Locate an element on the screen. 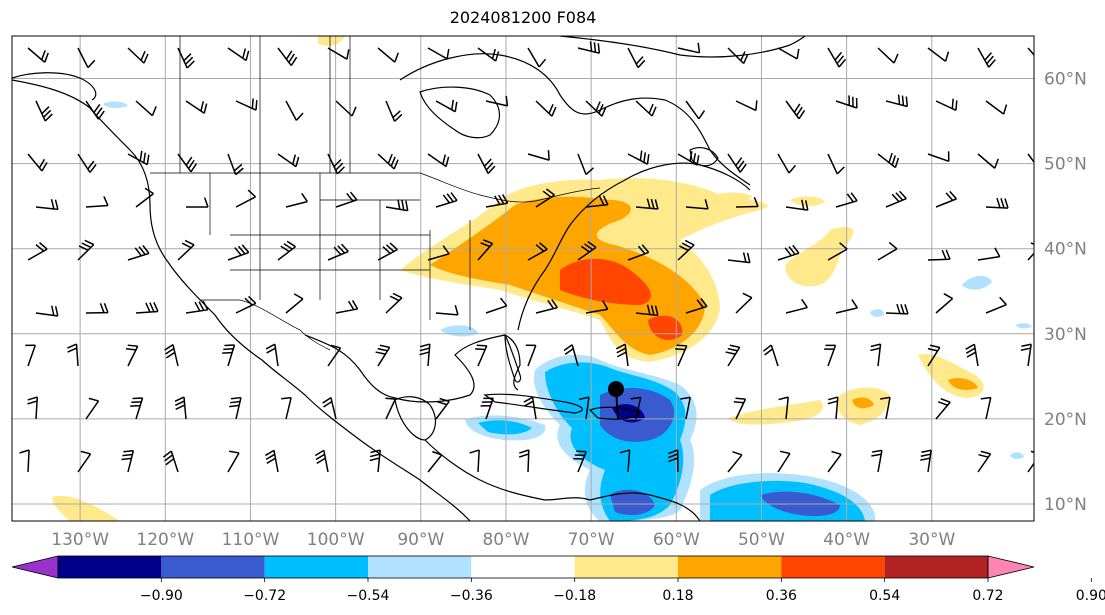  coastline-cuba is located at coordinates (533, 403).